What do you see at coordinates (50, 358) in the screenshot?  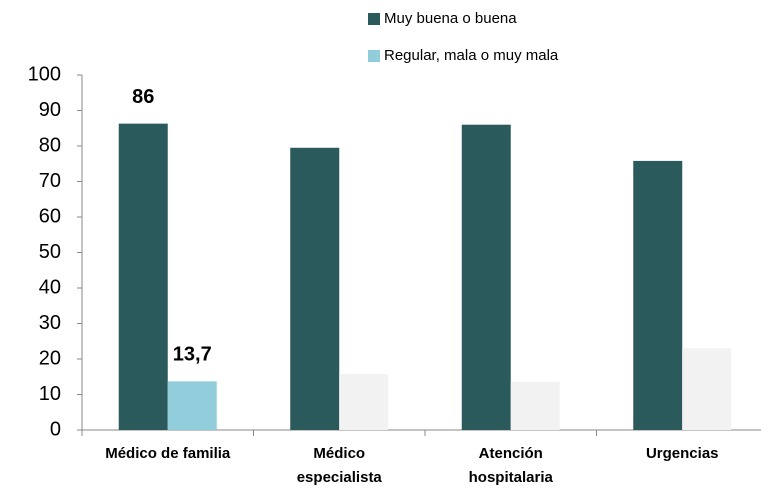 I see `y-tick-label: 20` at bounding box center [50, 358].